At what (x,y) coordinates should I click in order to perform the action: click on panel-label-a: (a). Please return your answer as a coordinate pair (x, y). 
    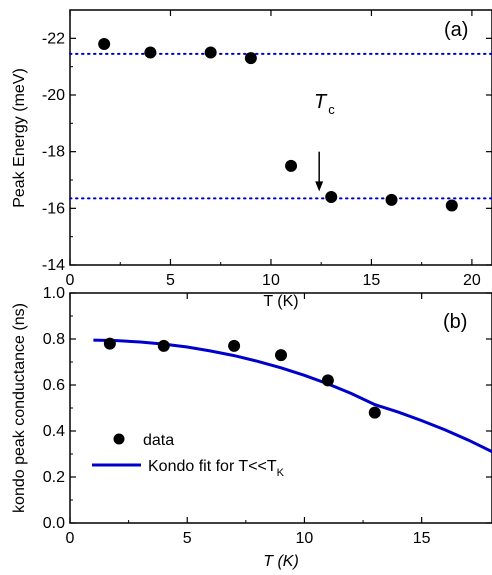
    Looking at the image, I should click on (456, 30).